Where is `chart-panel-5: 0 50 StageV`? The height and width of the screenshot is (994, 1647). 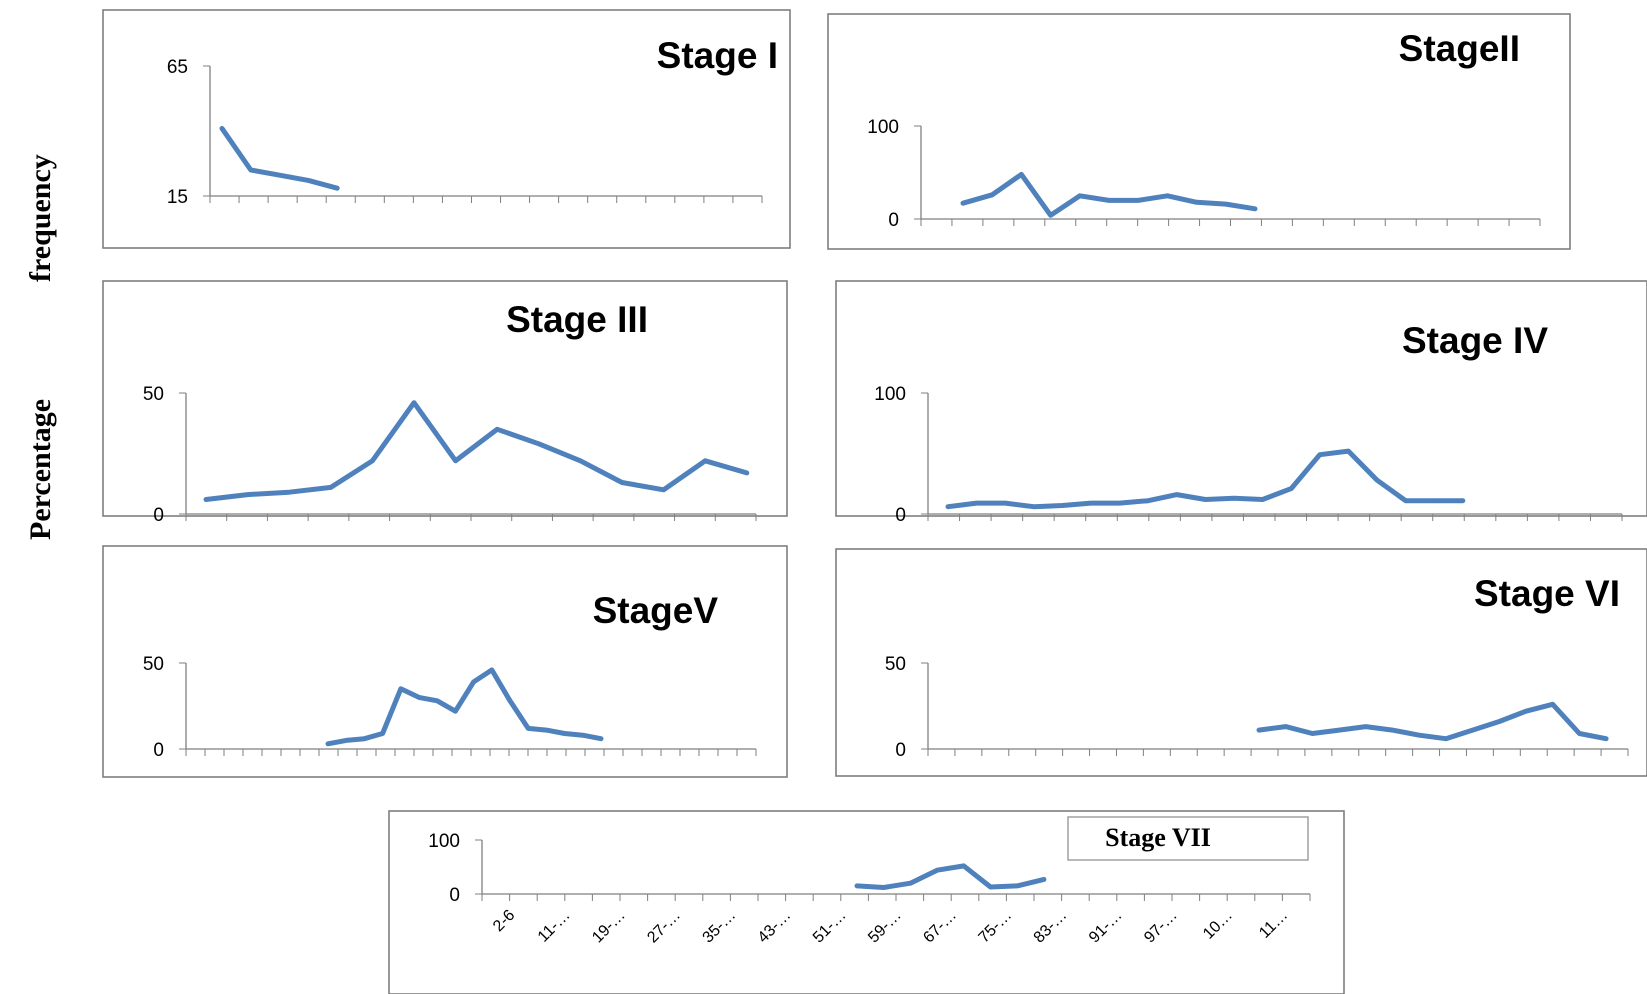 chart-panel-5: 0 50 StageV is located at coordinates (445, 661).